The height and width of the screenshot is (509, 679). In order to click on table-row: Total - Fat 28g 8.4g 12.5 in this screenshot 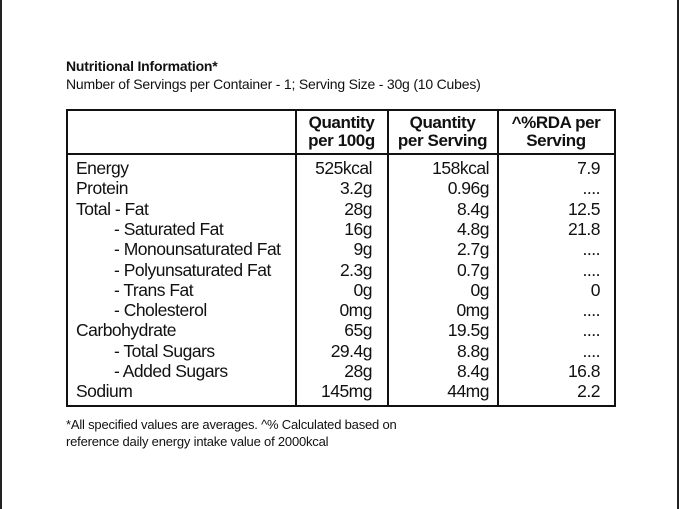, I will do `click(341, 209)`.